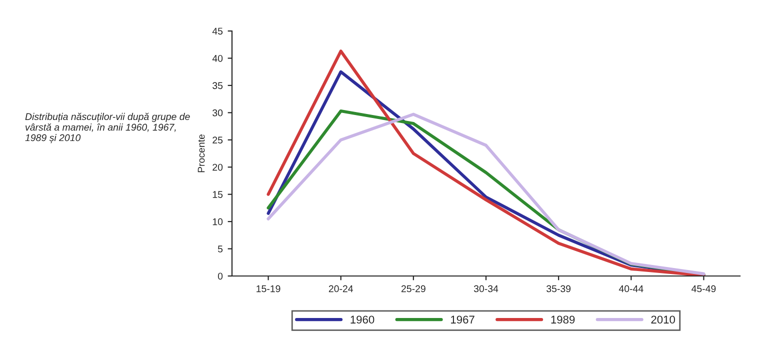 The width and height of the screenshot is (764, 344). Describe the element at coordinates (217, 112) in the screenshot. I see `y-tick-label: 30` at that location.